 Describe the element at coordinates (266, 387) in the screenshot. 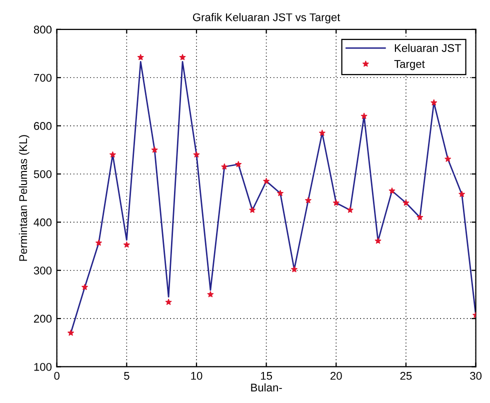

I see `x-axis-title: Bulan-` at that location.